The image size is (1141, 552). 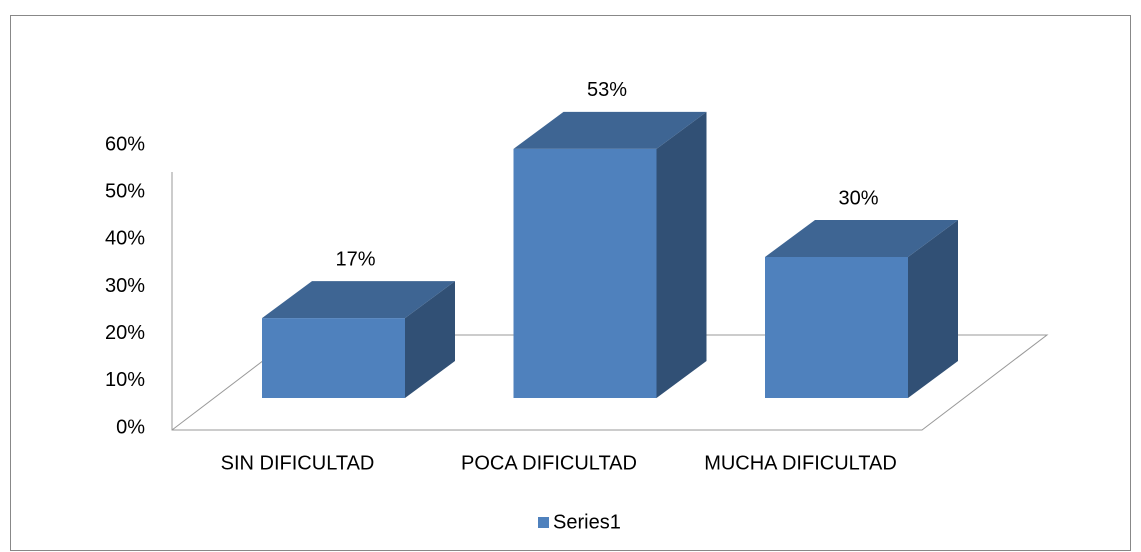 What do you see at coordinates (125, 191) in the screenshot?
I see `y-tick-label: 50%` at bounding box center [125, 191].